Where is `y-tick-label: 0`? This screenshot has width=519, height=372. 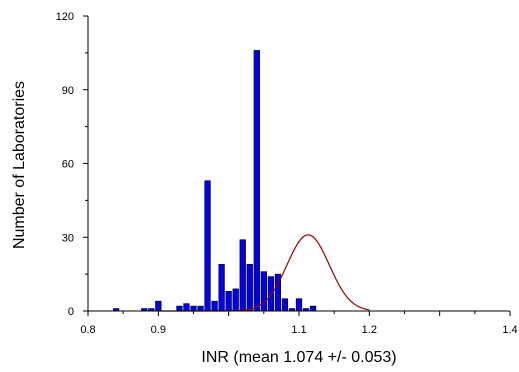
y-tick-label: 0 is located at coordinates (71, 312).